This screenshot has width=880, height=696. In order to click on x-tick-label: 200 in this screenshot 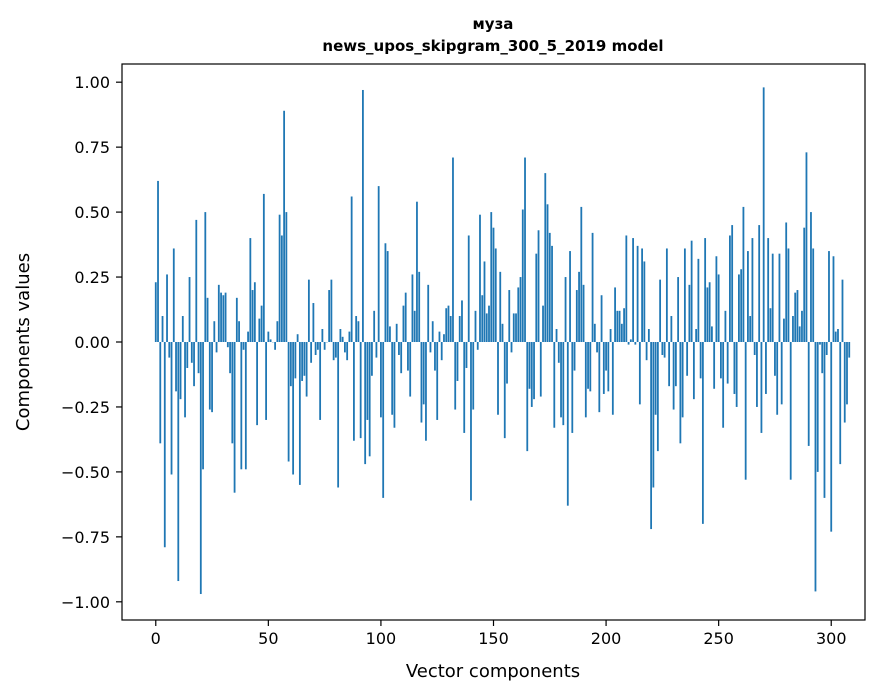, I will do `click(606, 638)`.